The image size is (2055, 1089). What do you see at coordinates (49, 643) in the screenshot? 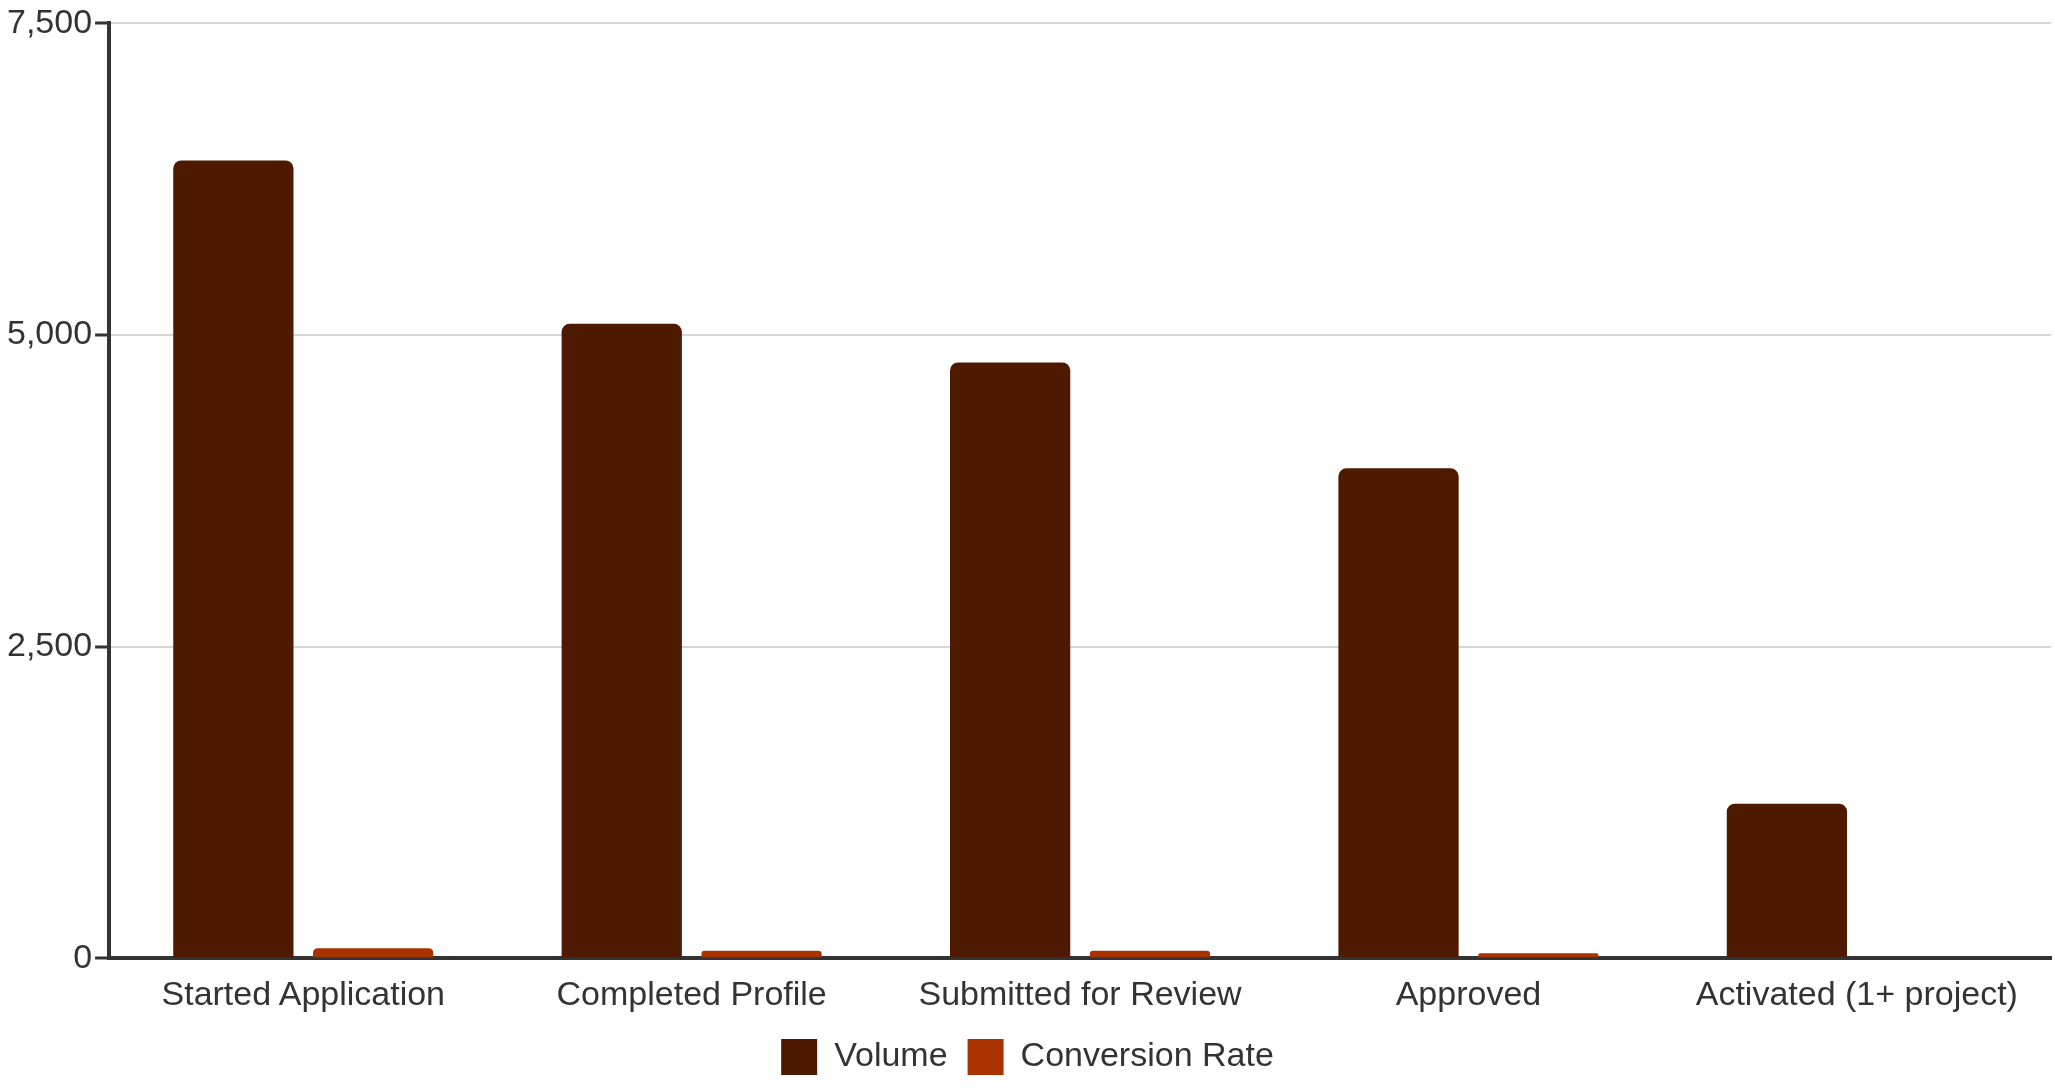
I see `y-tick-label: 2,500` at bounding box center [49, 643].